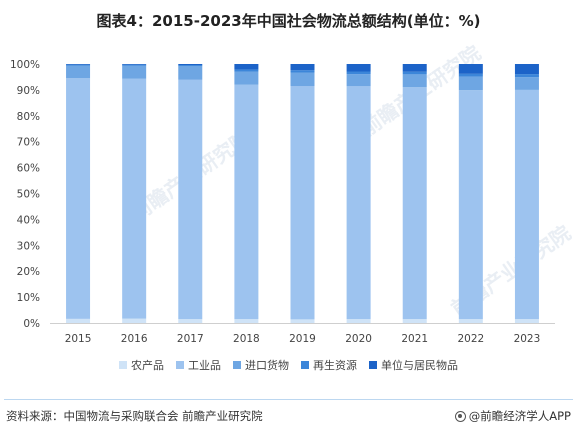  What do you see at coordinates (28, 246) in the screenshot?
I see `y-tick-label: 30%` at bounding box center [28, 246].